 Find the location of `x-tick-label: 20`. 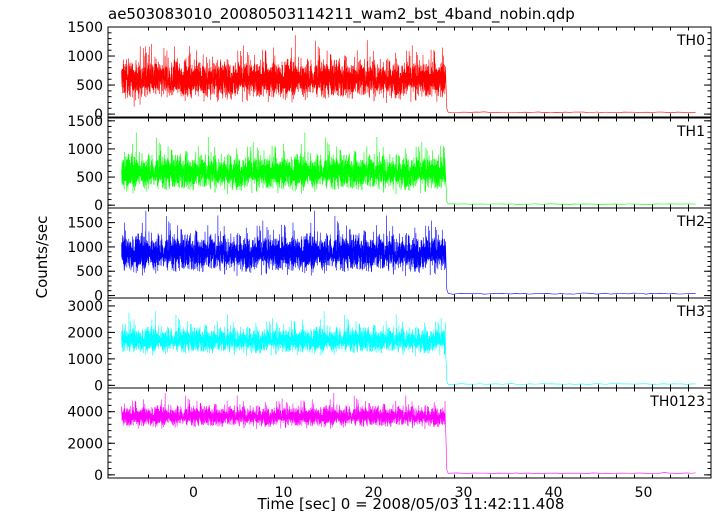

x-tick-label: 20 is located at coordinates (374, 493).